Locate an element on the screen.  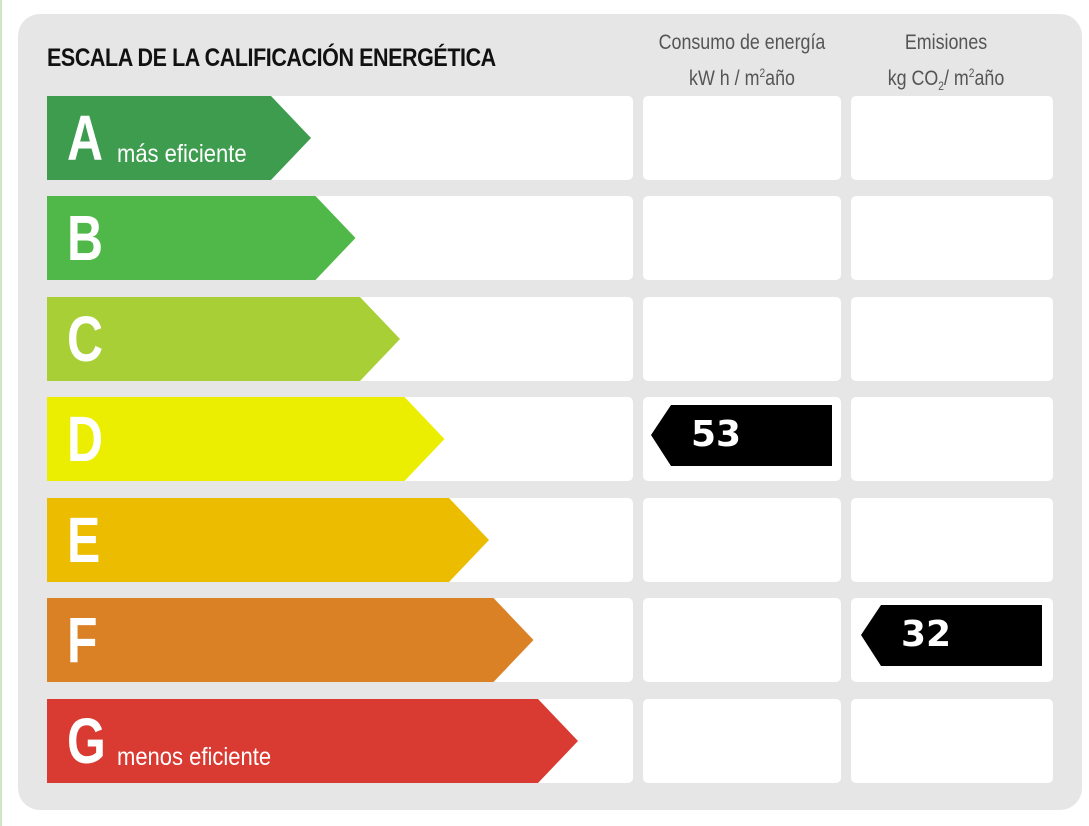
consumo-header: Consumo de energía kW h / m2año is located at coordinates (742, 61).